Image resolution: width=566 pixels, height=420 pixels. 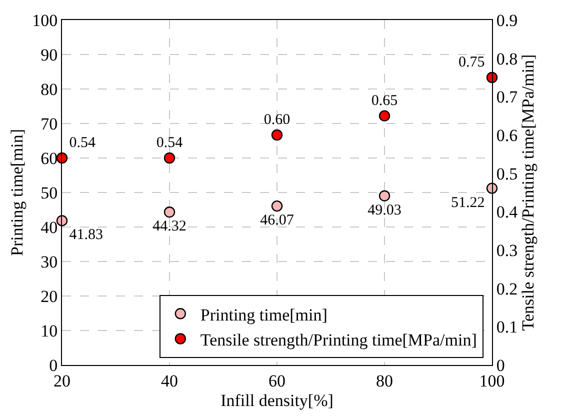 What do you see at coordinates (49, 158) in the screenshot?
I see `y-tick-label: 60` at bounding box center [49, 158].